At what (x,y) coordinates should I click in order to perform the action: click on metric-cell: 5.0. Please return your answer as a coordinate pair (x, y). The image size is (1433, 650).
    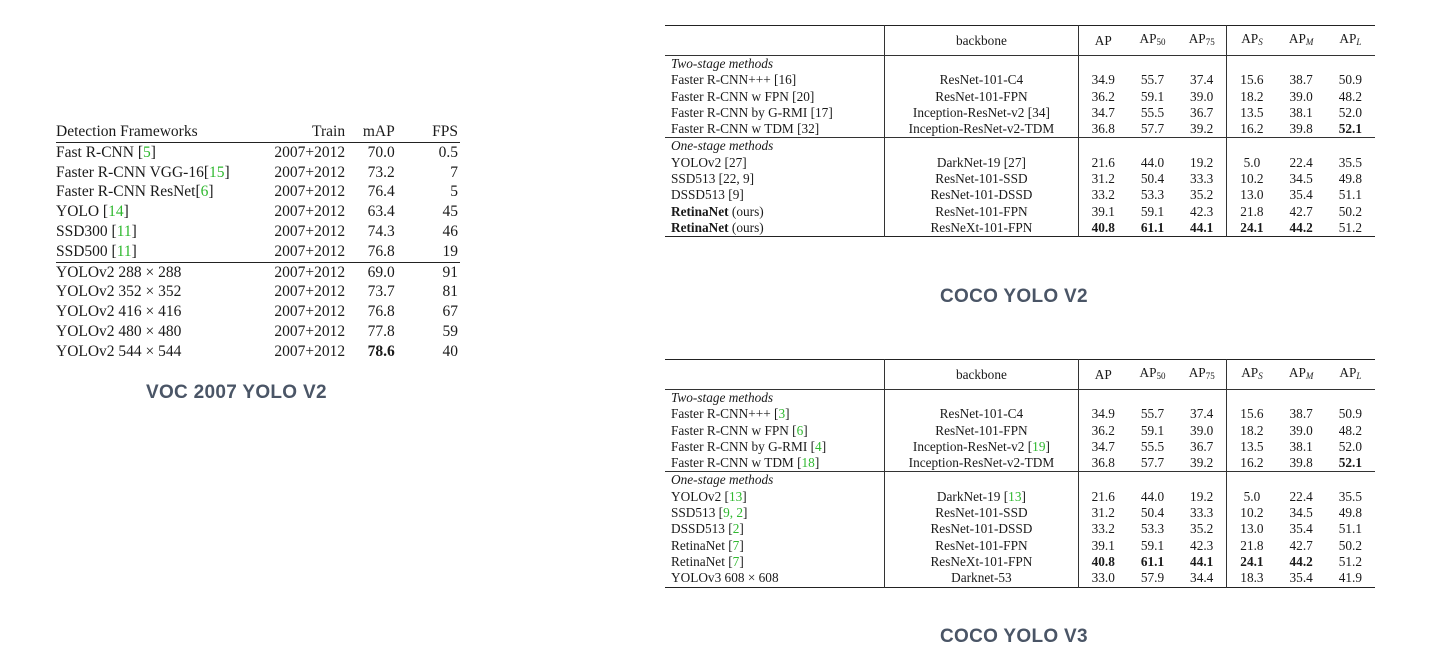
    Looking at the image, I should click on (1251, 163).